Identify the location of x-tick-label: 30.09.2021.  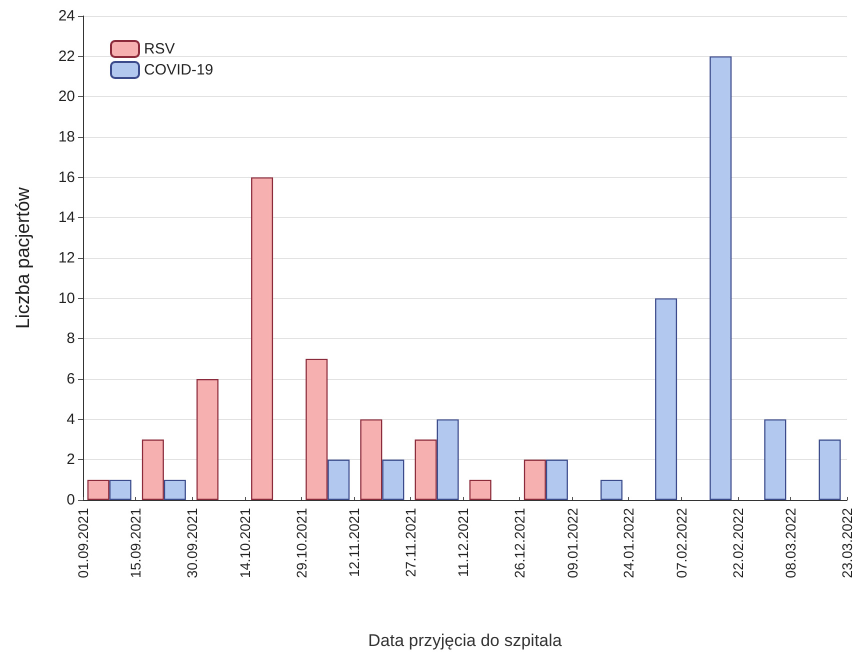
(192, 543).